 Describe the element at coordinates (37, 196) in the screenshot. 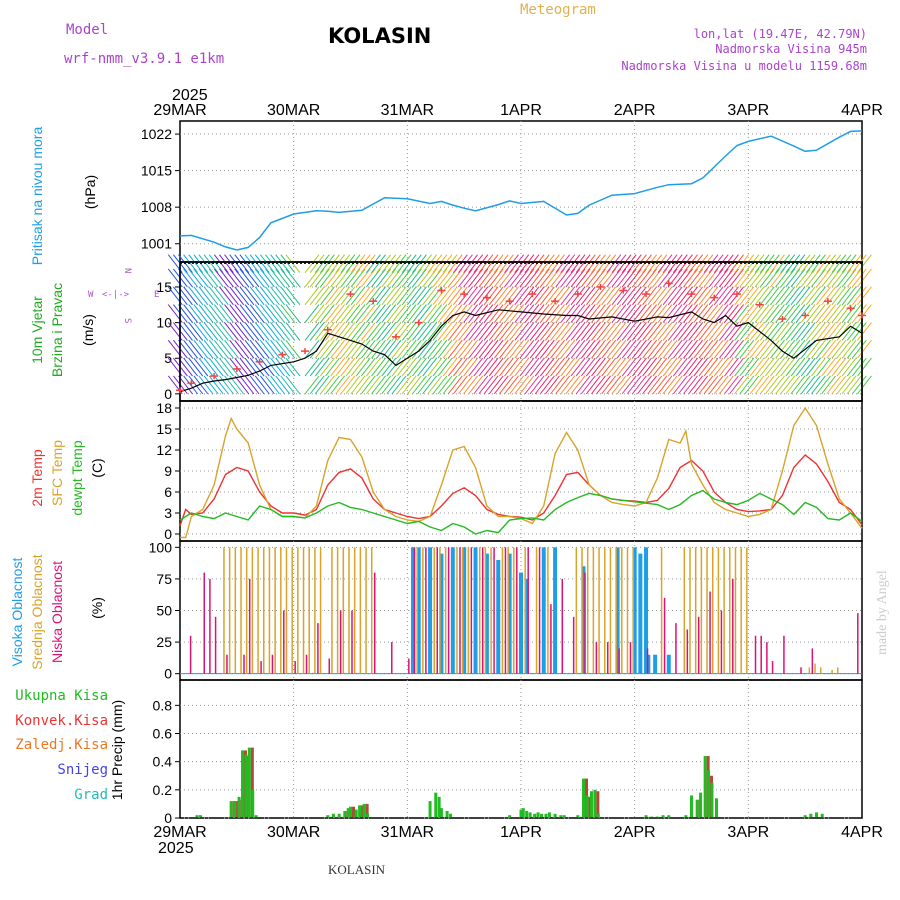

I see `pressure-label: Pritisak na nivou mora` at that location.